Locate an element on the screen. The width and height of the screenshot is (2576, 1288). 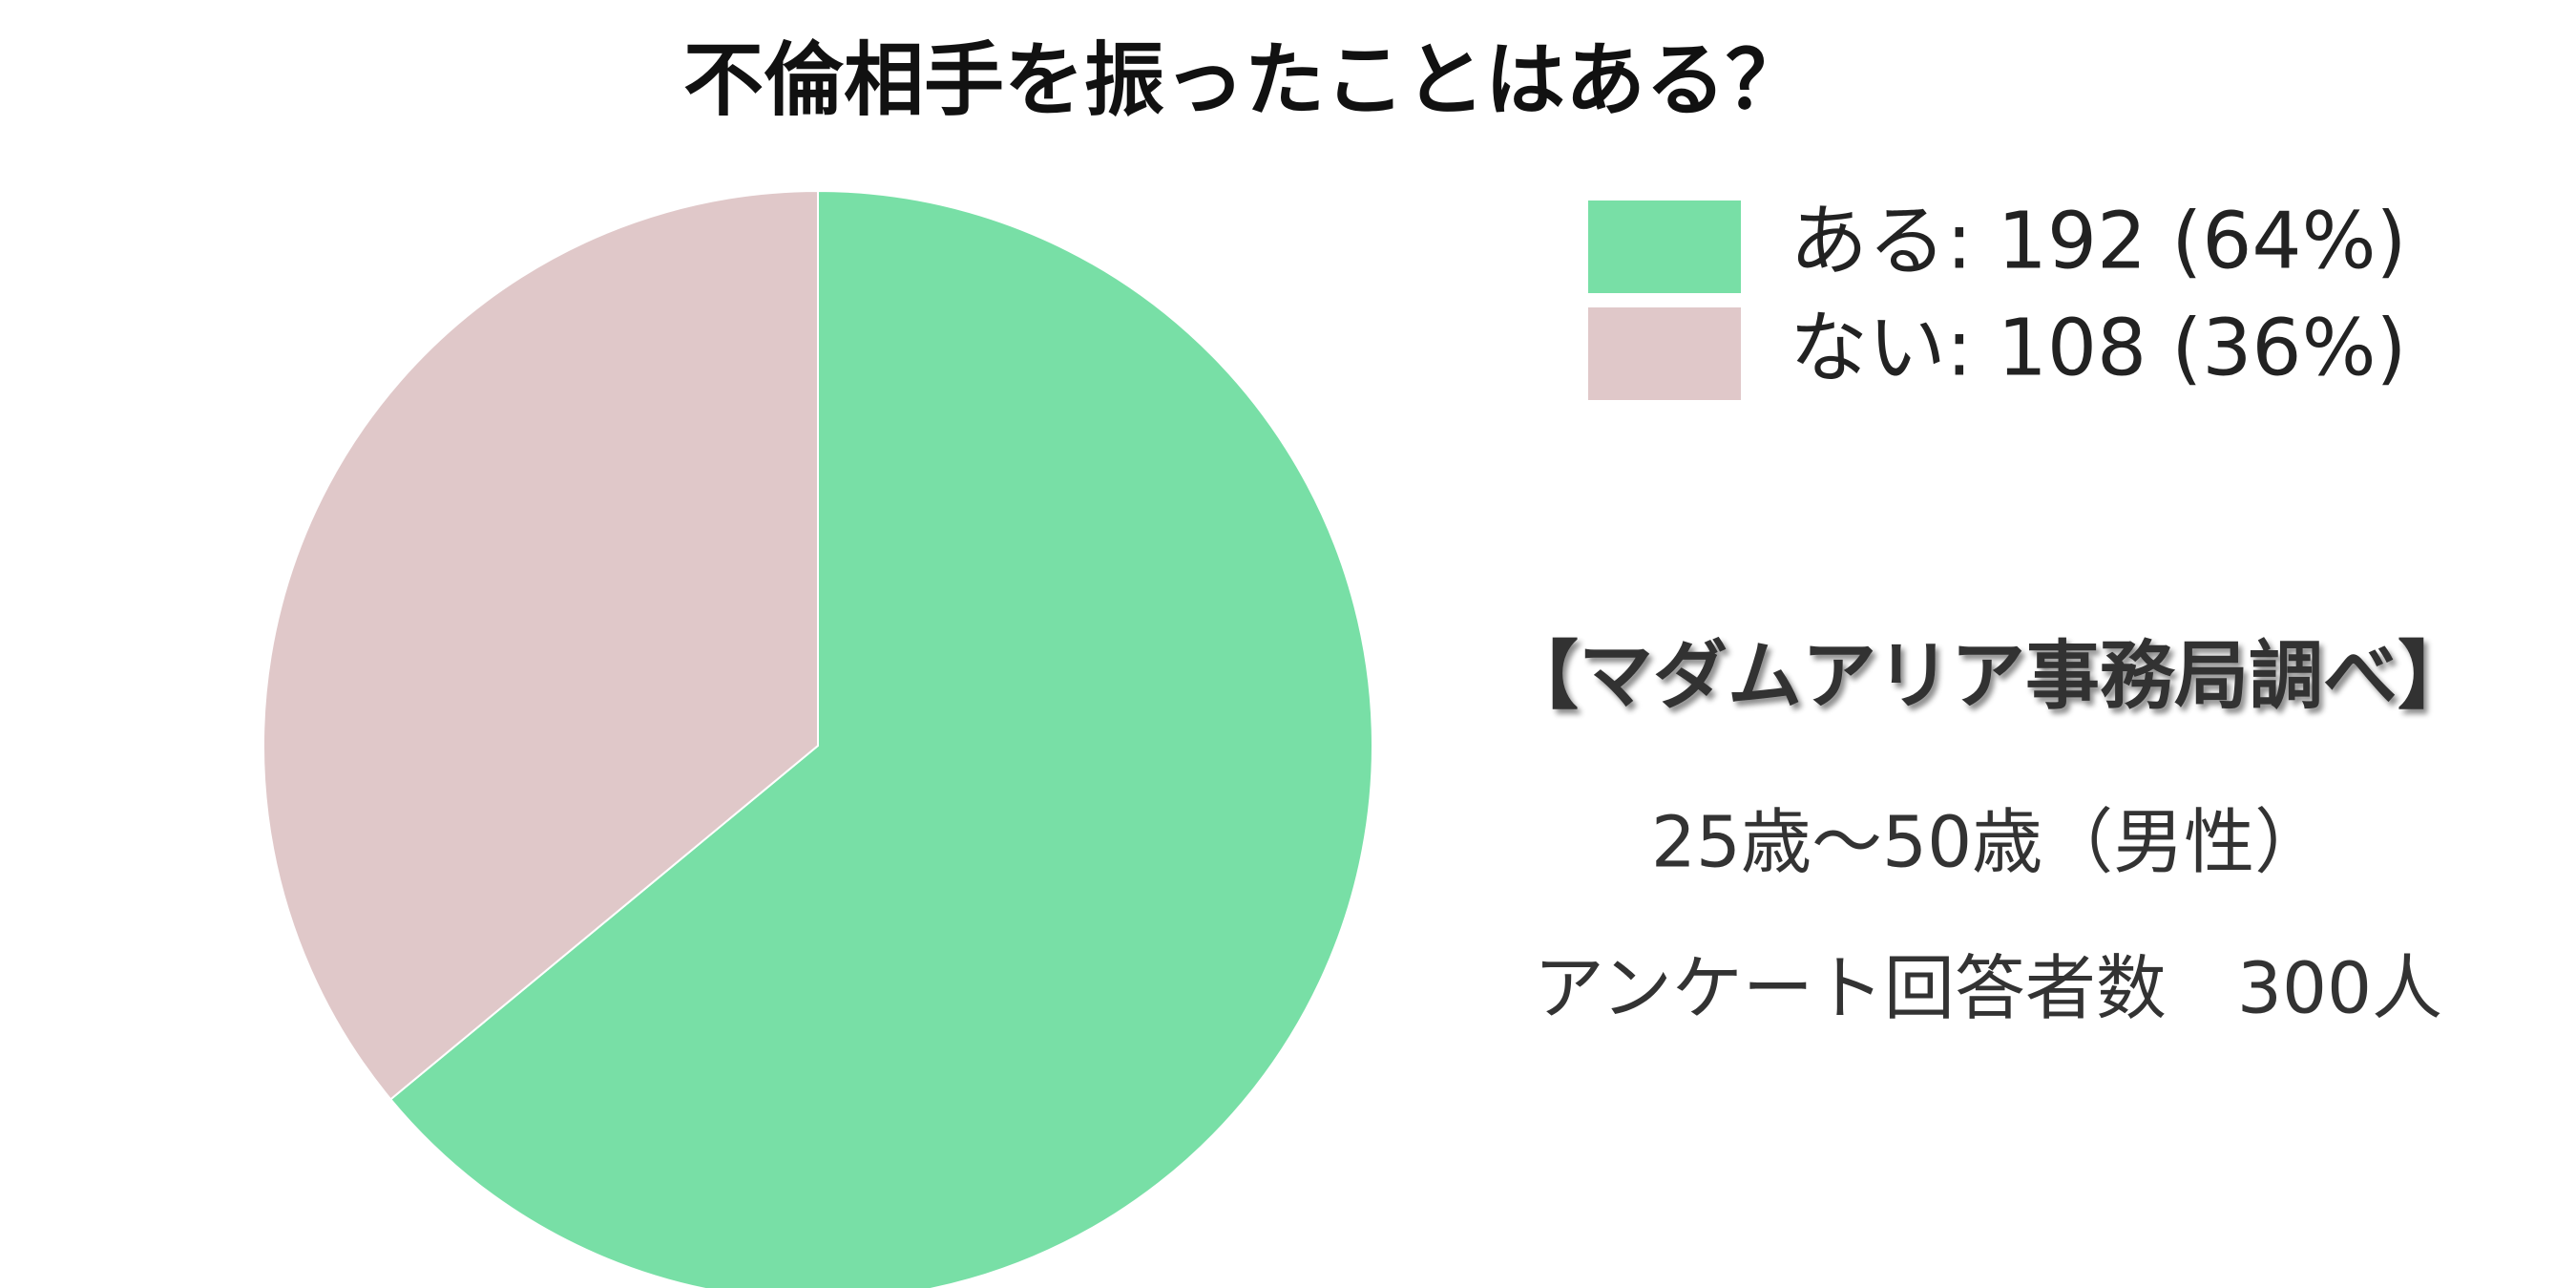
annotation: アンケート回答者数 300人 is located at coordinates (1988, 989).